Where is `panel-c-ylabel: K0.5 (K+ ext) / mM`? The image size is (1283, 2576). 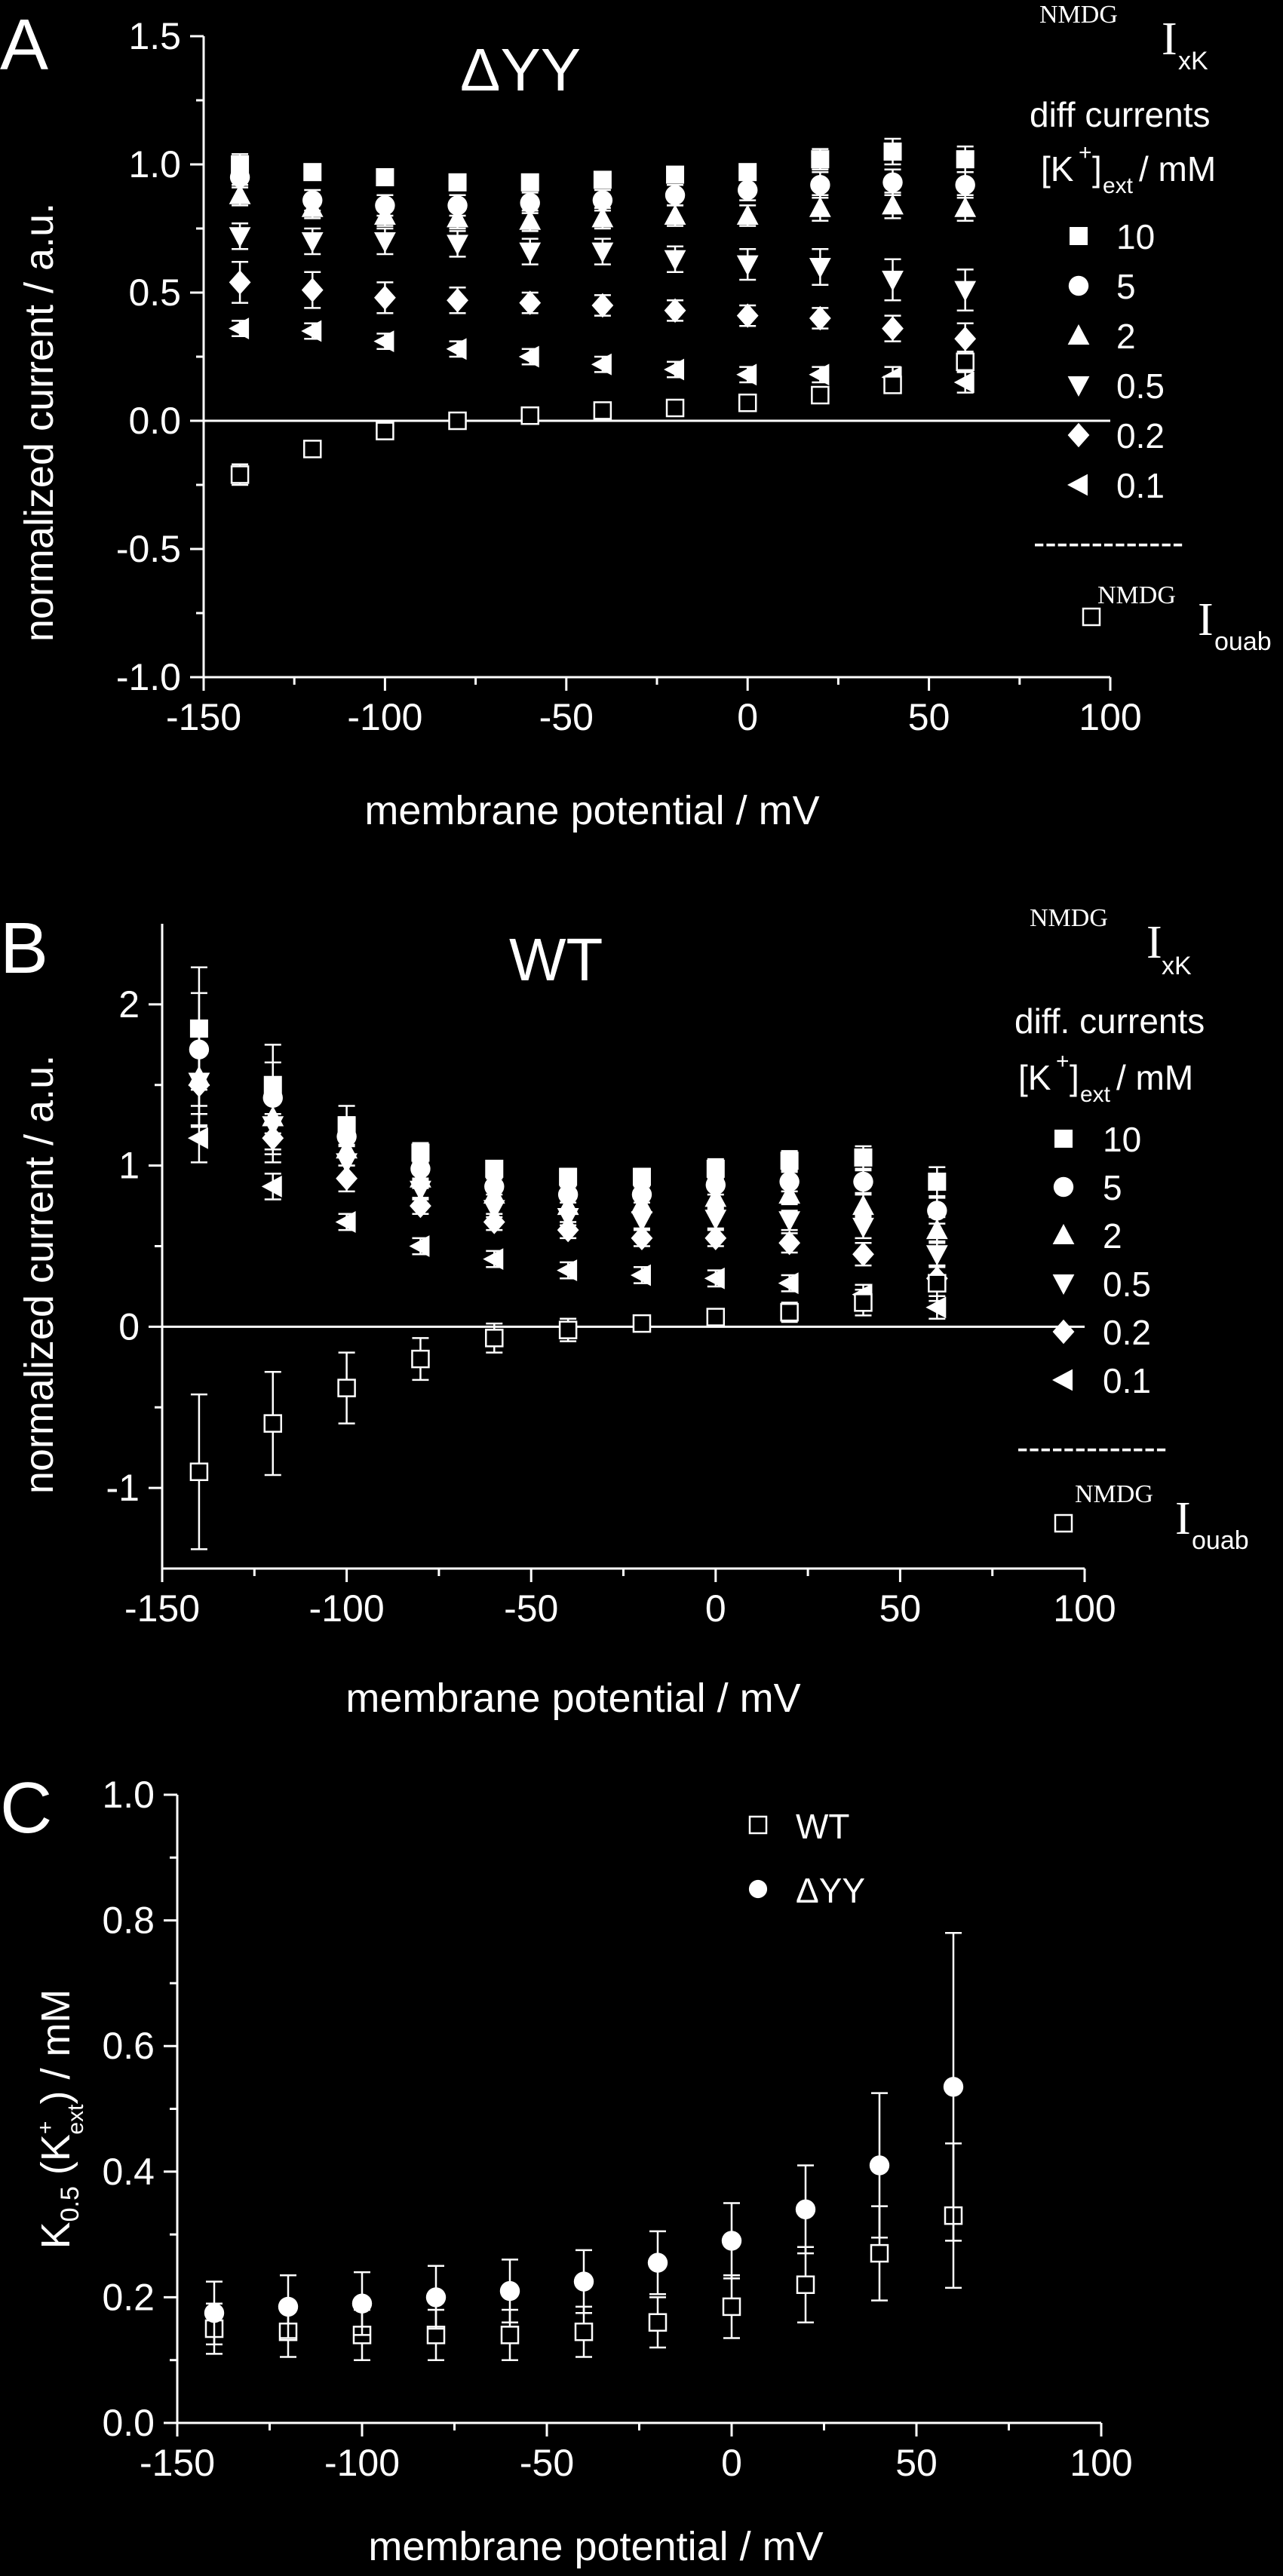
panel-c-ylabel: K0.5 (K+ ext) / mM is located at coordinates (60, 2119).